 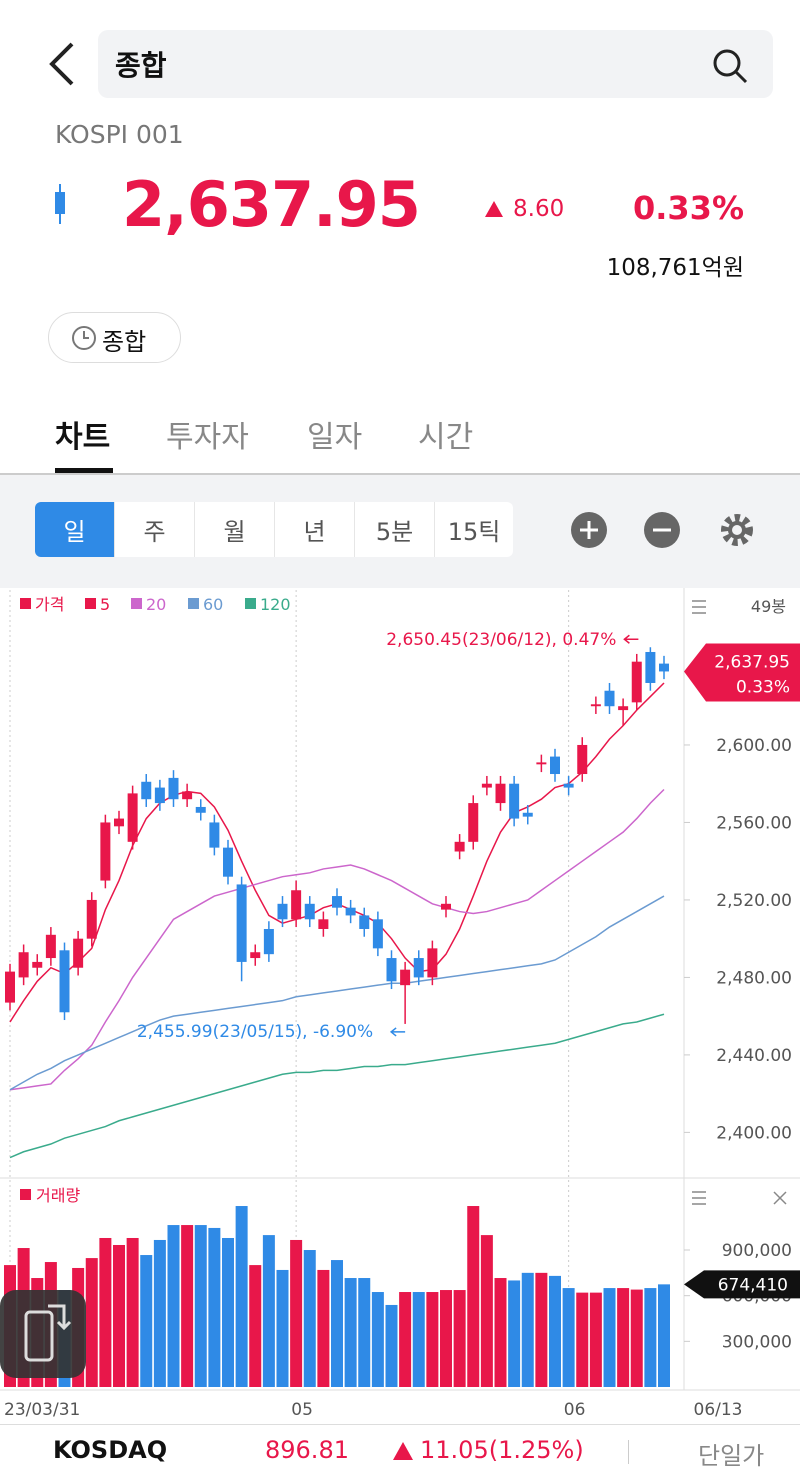 What do you see at coordinates (335, 437) in the screenshot?
I see `tab: 일자` at bounding box center [335, 437].